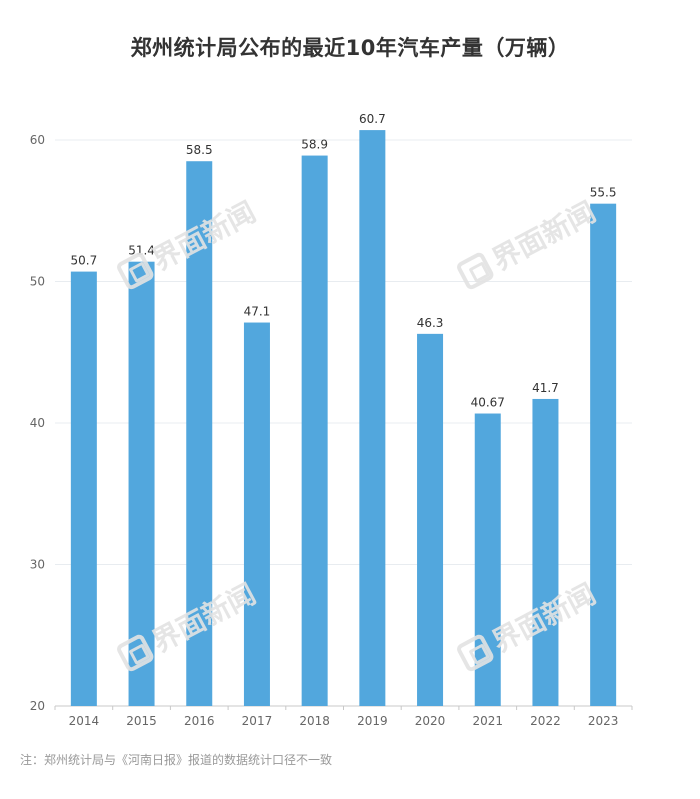 The image size is (700, 799). Describe the element at coordinates (545, 721) in the screenshot. I see `x-tick-label: 2022` at that location.